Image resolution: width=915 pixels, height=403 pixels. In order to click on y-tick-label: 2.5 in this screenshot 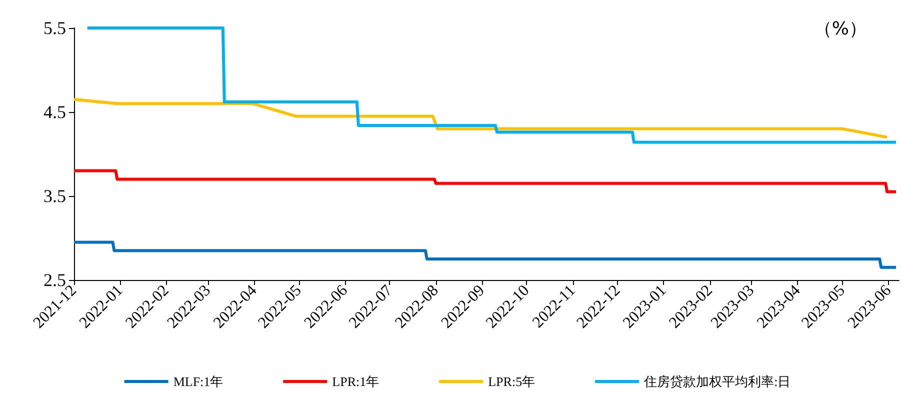, I will do `click(55, 280)`.